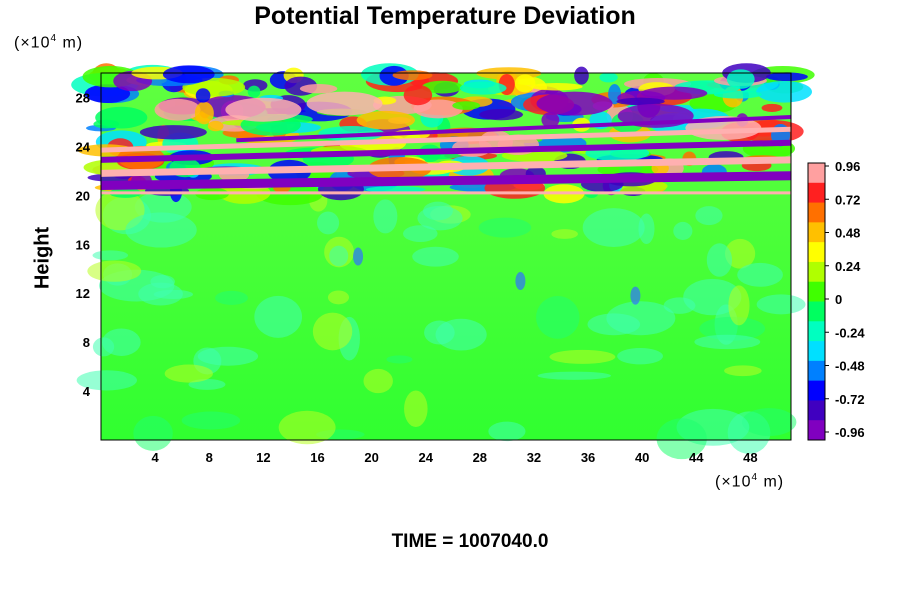  I want to click on colorbar-tick-label: 0.48, so click(847, 233).